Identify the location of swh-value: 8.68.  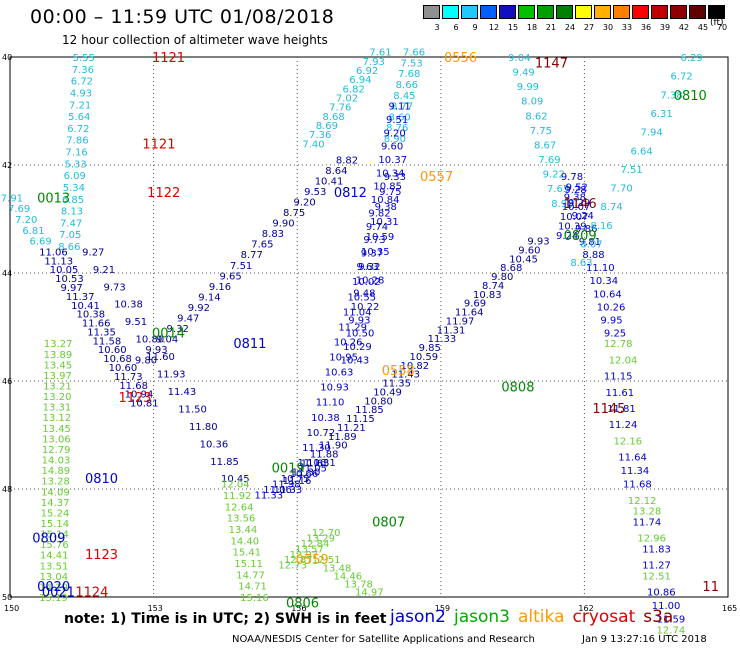
(511, 268).